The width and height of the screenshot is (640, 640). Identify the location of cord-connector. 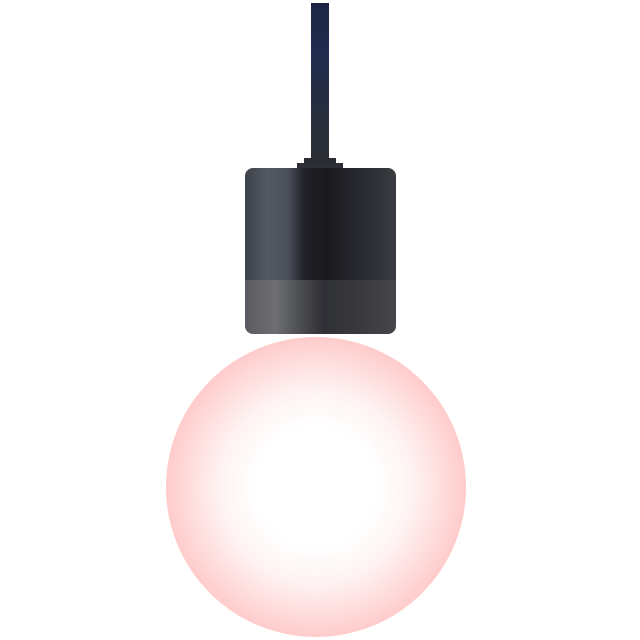
(320, 161).